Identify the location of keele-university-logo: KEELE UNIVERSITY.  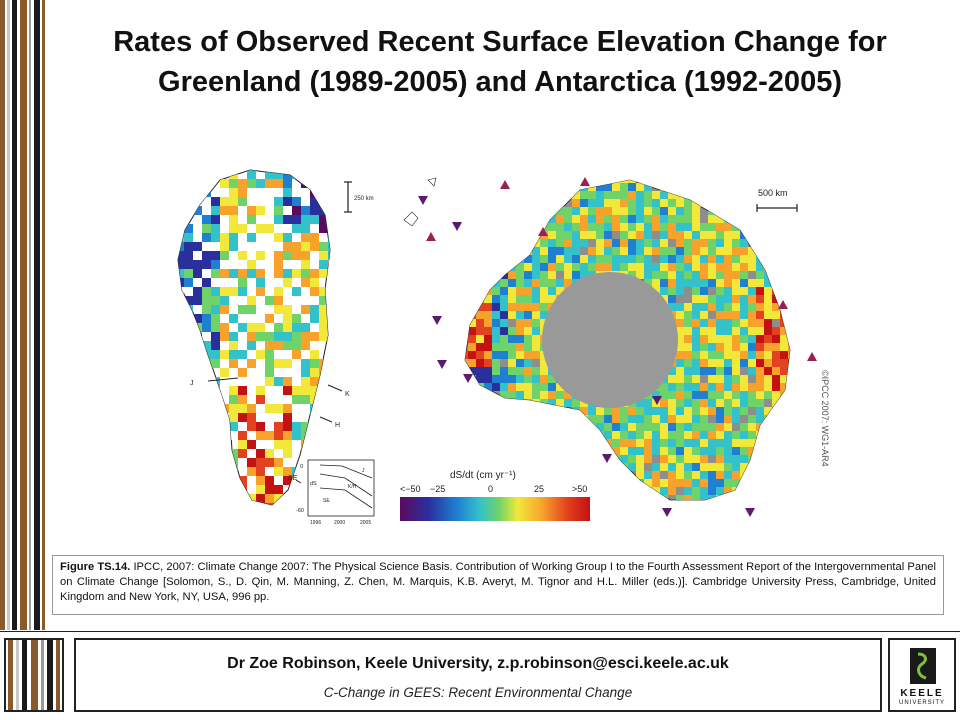
(922, 675).